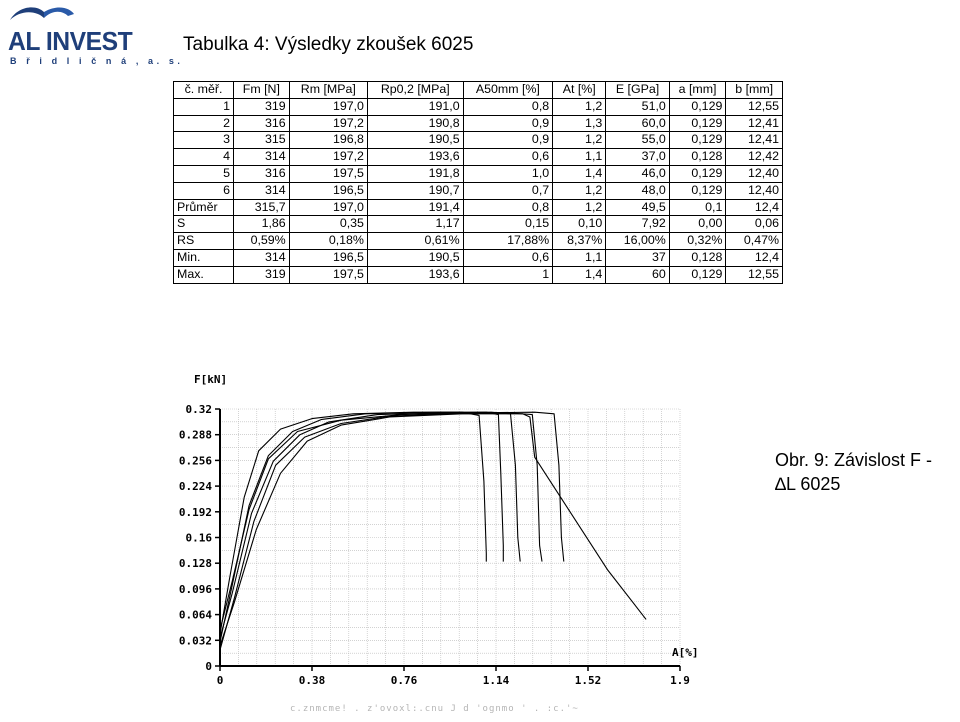  What do you see at coordinates (203, 106) in the screenshot?
I see `row-label: 1` at bounding box center [203, 106].